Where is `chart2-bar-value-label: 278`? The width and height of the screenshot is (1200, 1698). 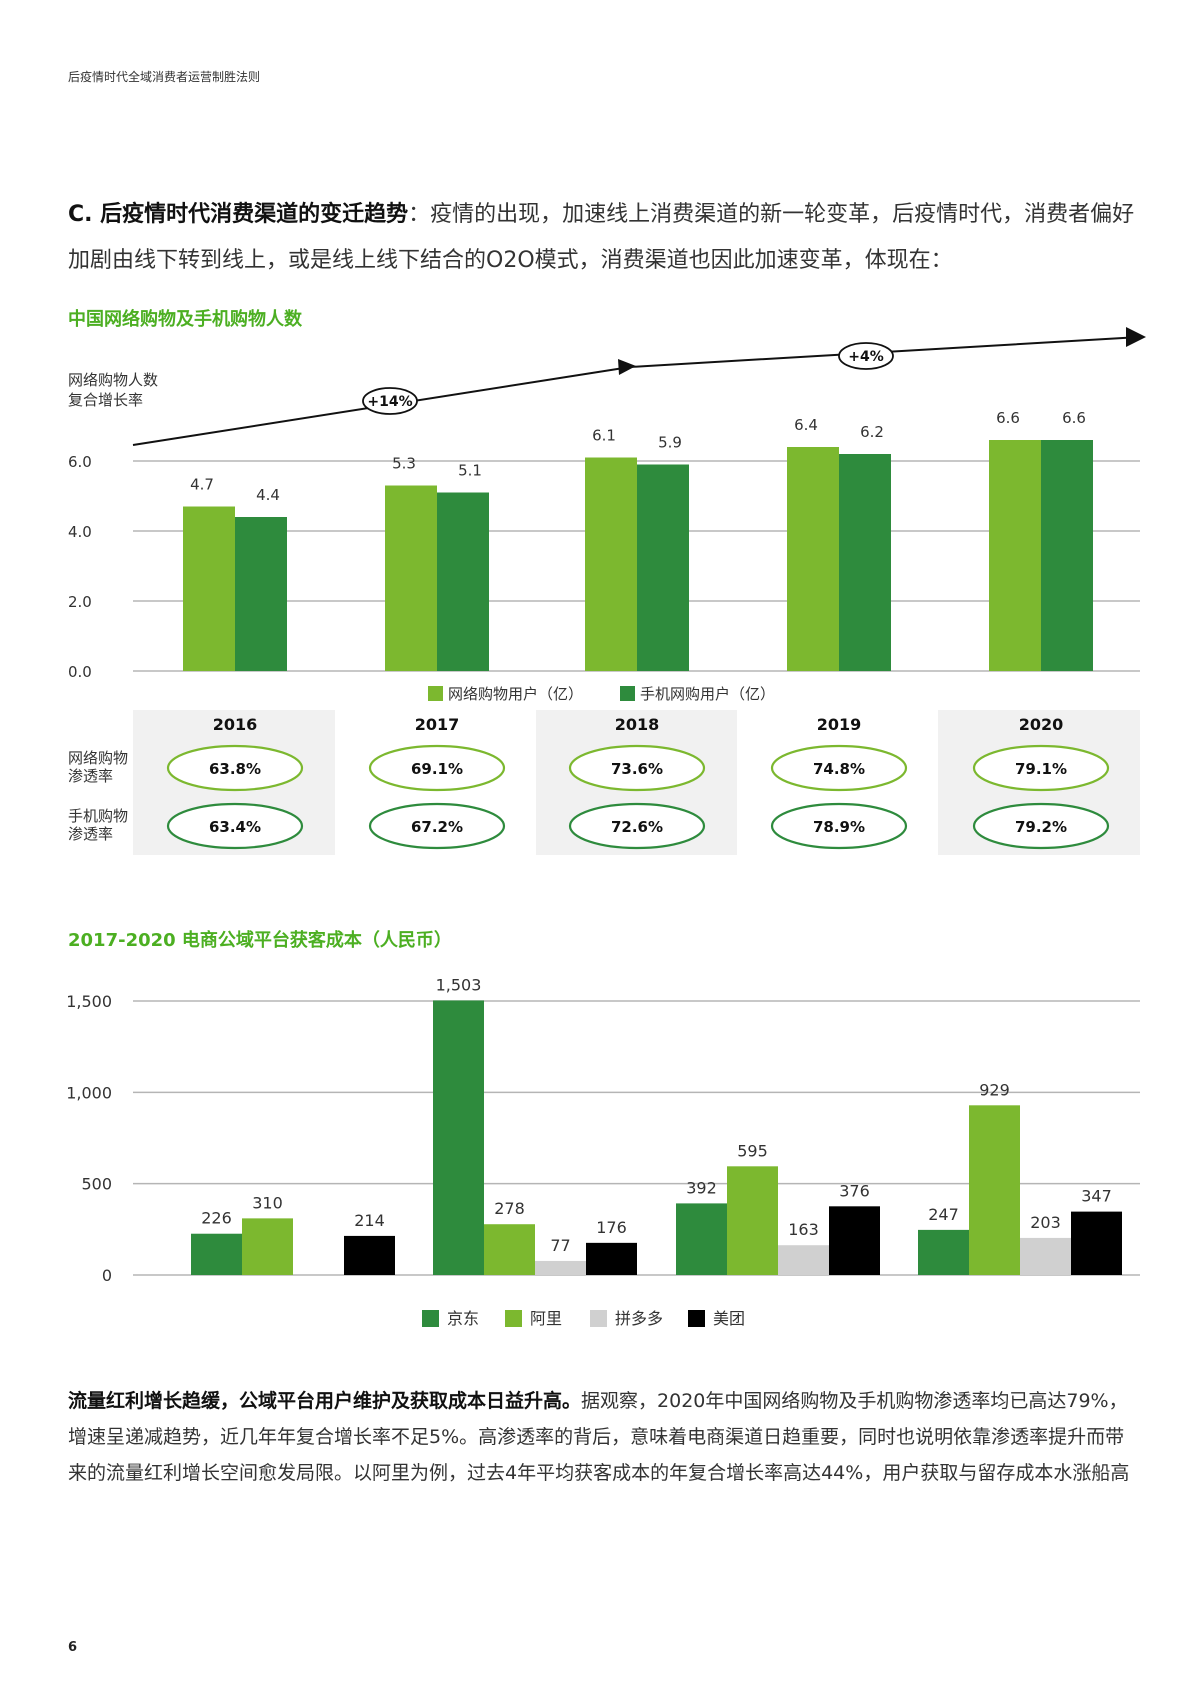 chart2-bar-value-label: 278 is located at coordinates (509, 1208).